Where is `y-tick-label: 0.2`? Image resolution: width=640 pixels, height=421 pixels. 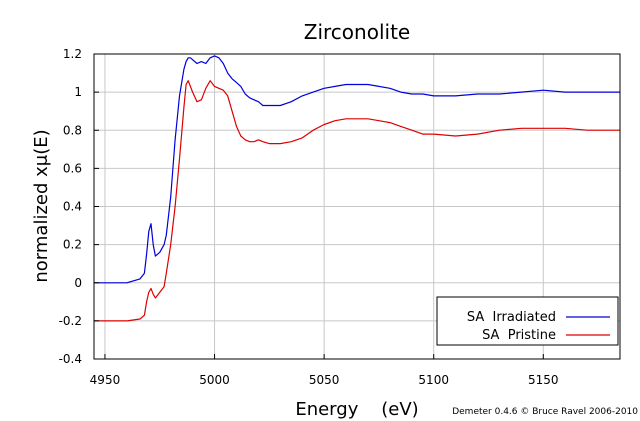
y-tick-label: 0.2 is located at coordinates (72, 245).